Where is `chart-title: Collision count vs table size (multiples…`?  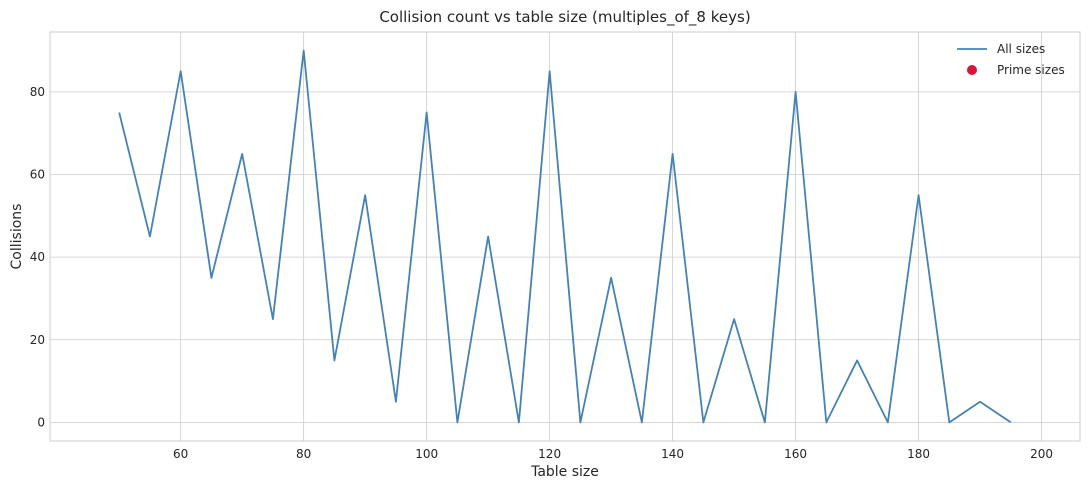
chart-title: Collision count vs table size (multiples… is located at coordinates (564, 17).